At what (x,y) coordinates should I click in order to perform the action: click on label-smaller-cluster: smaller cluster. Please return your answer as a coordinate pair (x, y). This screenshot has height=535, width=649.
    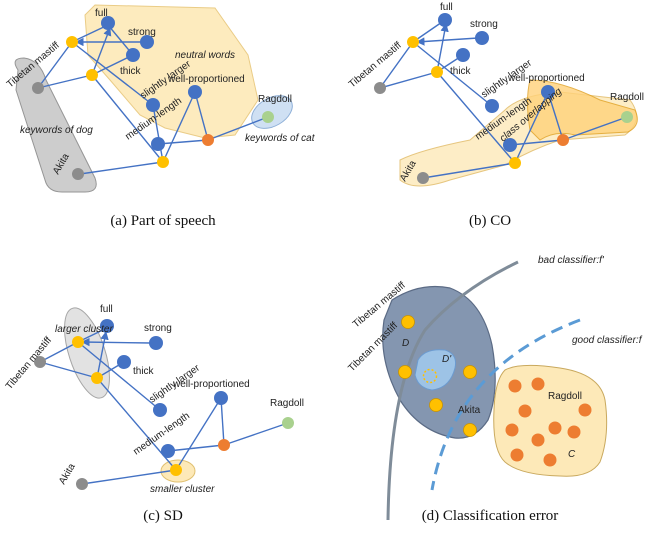
    Looking at the image, I should click on (182, 489).